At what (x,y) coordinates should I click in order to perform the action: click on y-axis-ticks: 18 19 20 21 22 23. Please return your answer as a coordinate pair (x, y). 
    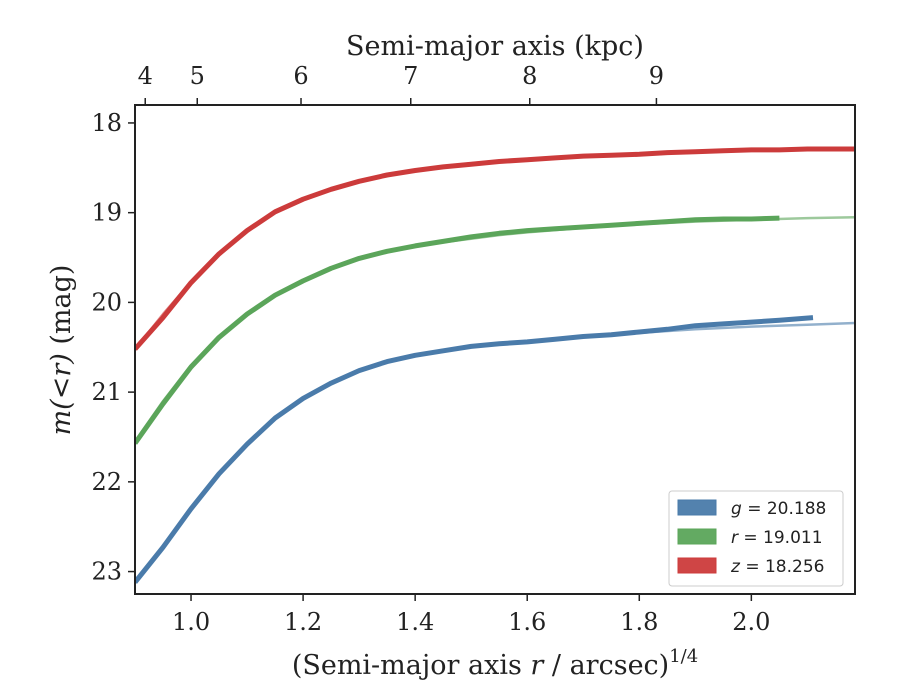
    Looking at the image, I should click on (113, 347).